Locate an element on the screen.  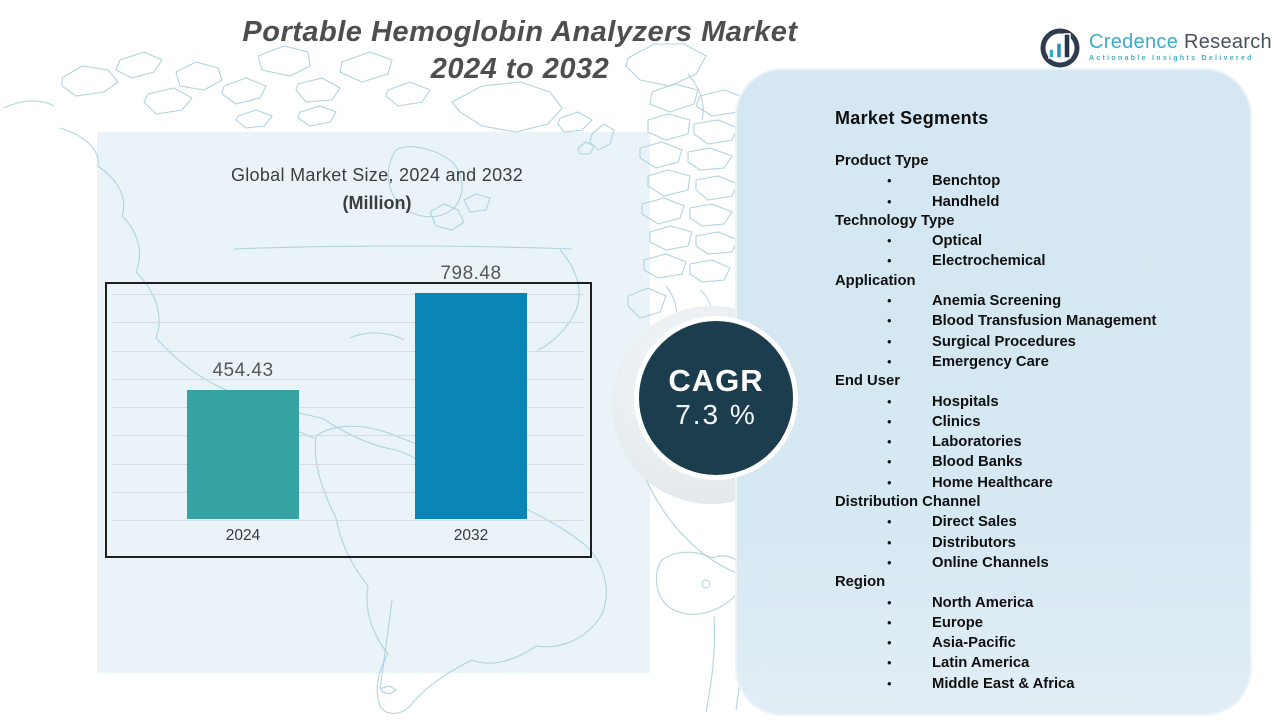
logo-name-primary: Credence is located at coordinates (1134, 41).